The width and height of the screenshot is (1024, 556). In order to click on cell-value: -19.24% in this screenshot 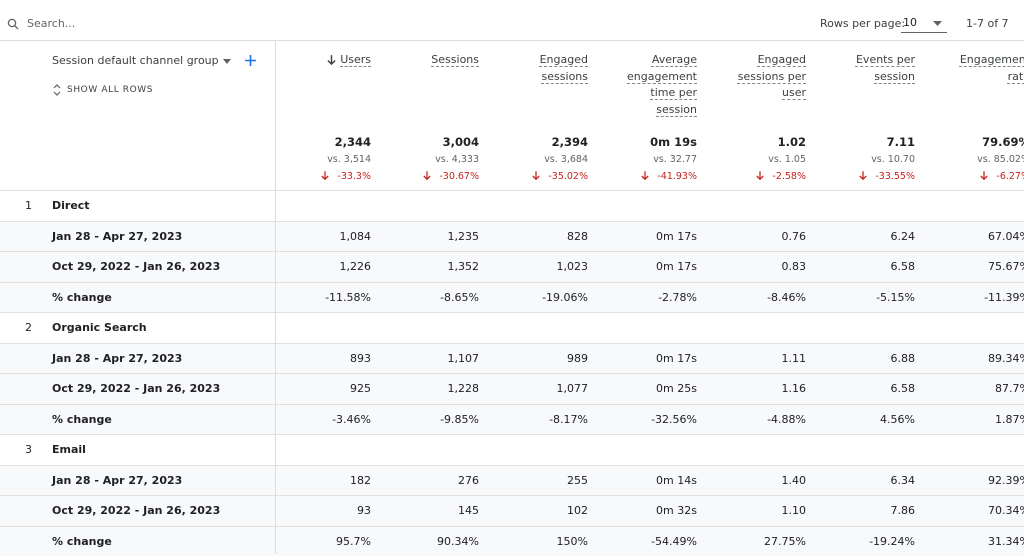, I will do `click(870, 541)`.